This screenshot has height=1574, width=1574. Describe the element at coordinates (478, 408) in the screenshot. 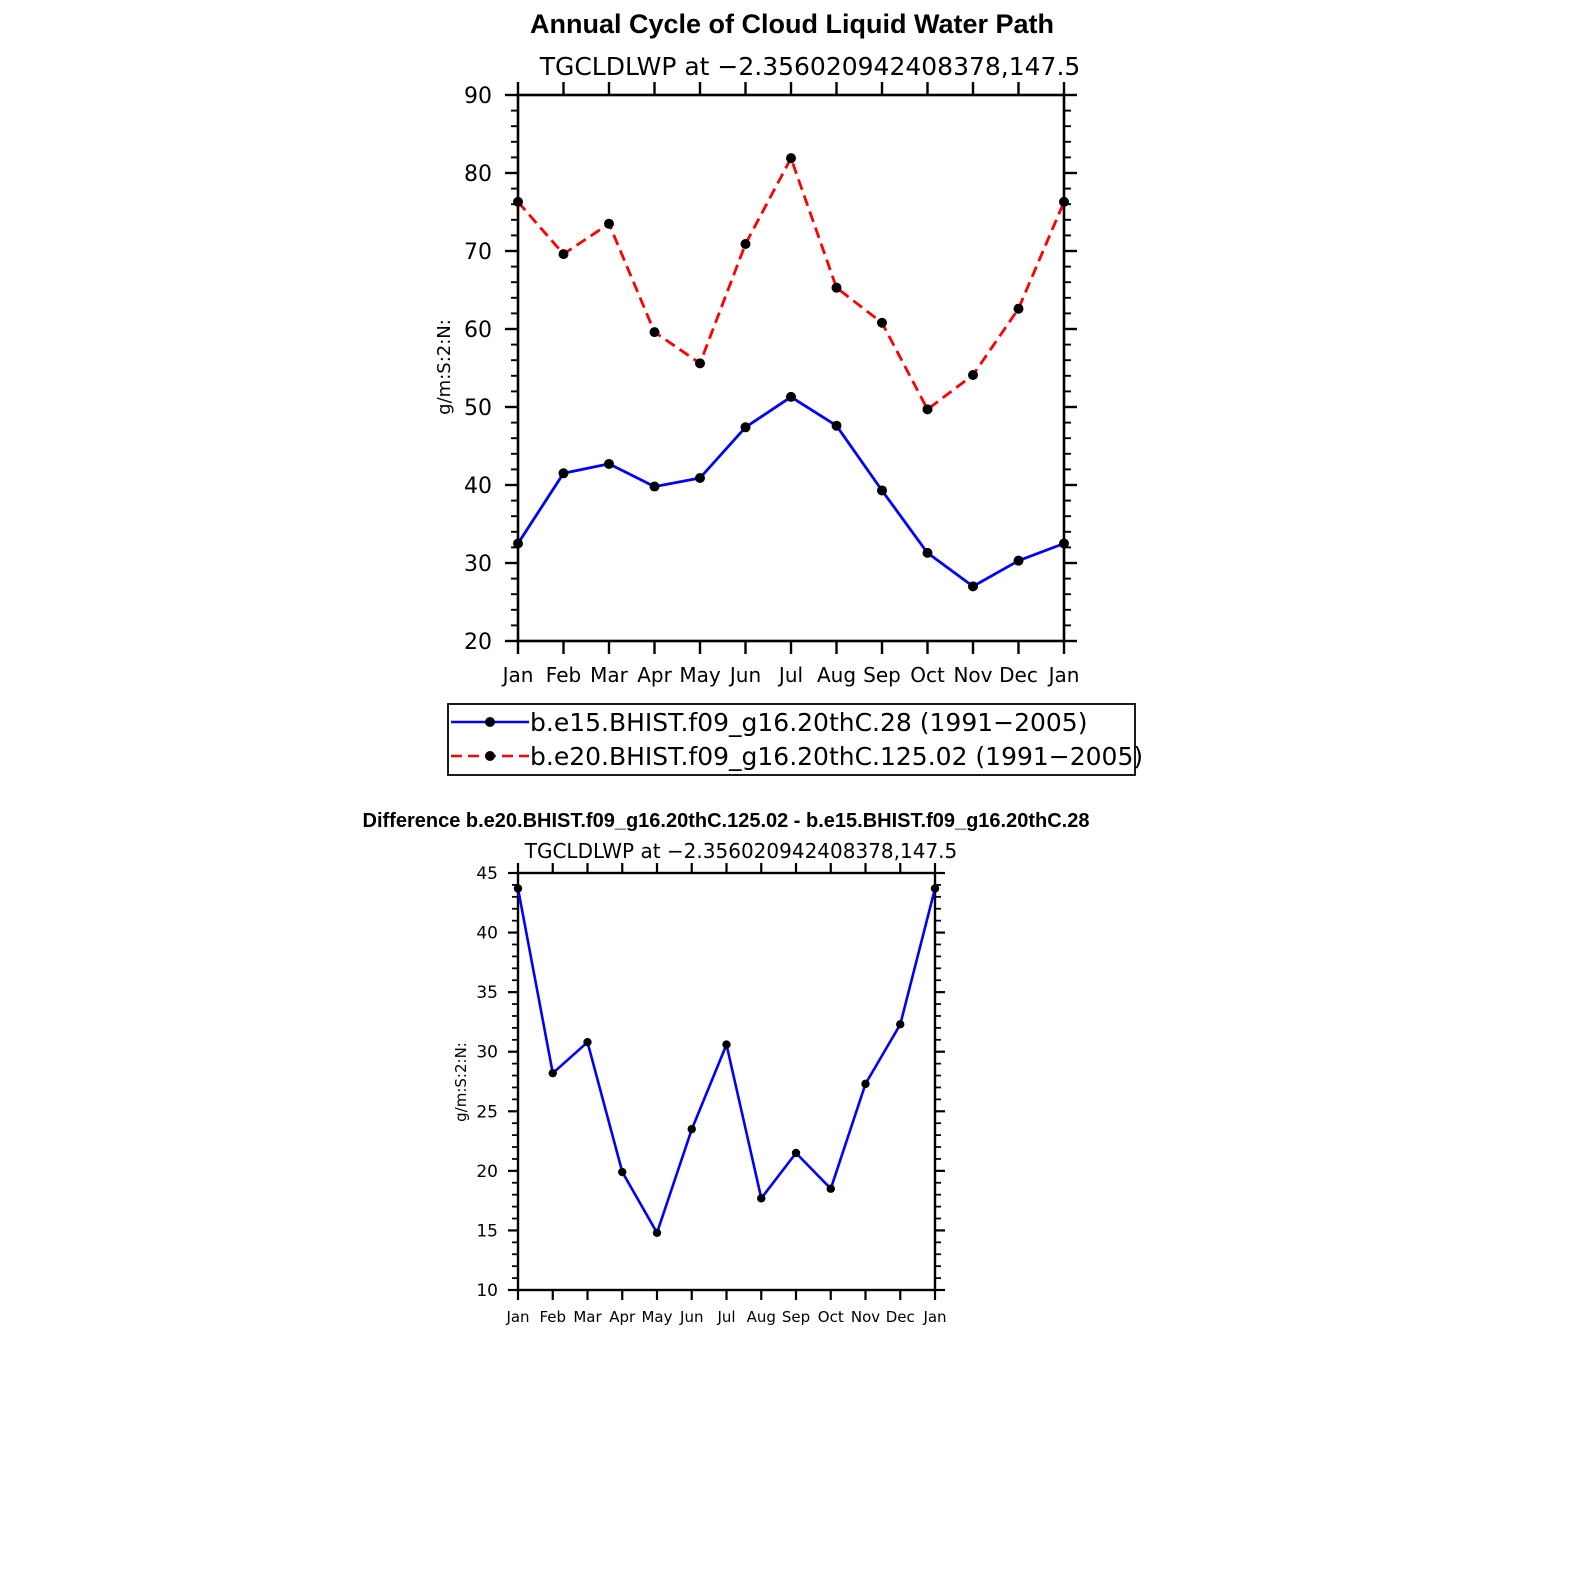

I see `y-tick-label: 50` at that location.